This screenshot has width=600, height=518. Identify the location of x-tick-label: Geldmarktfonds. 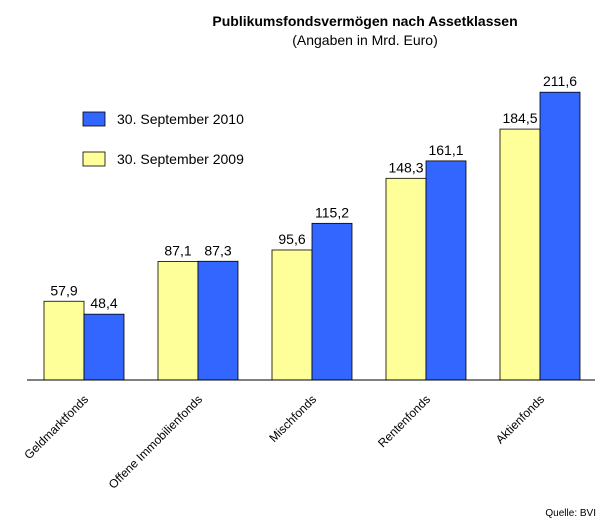
(56, 427).